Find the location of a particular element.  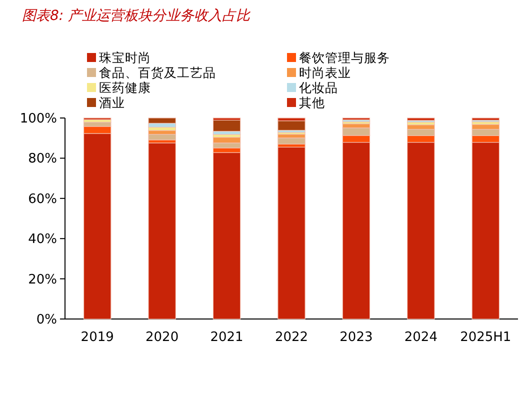

y-tick-label: 20% is located at coordinates (42, 280).